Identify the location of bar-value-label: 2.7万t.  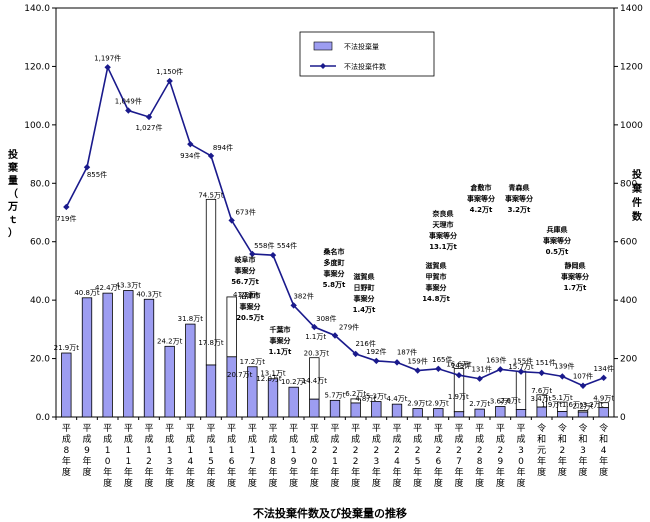
(479, 404).